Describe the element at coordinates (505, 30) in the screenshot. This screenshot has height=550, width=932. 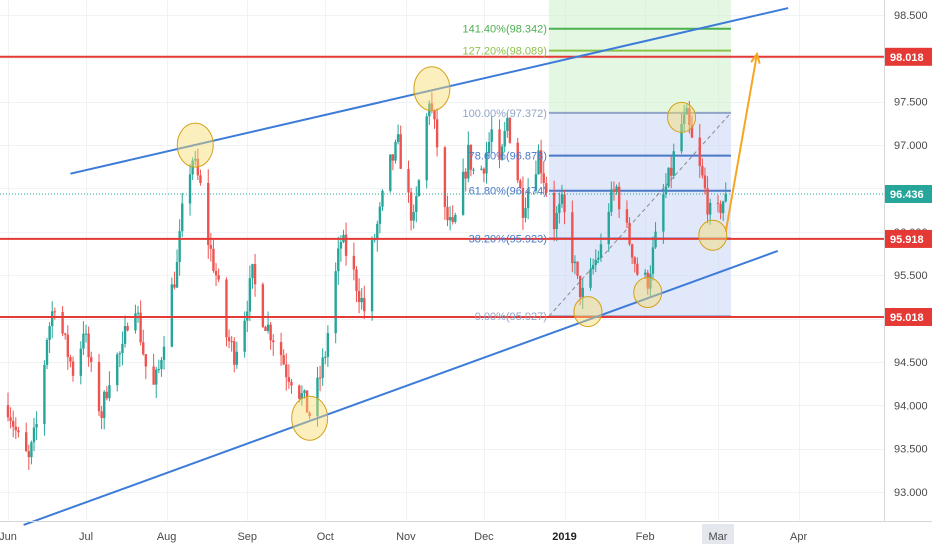
I see `fib-level-label: 141.40%(98.342)` at that location.